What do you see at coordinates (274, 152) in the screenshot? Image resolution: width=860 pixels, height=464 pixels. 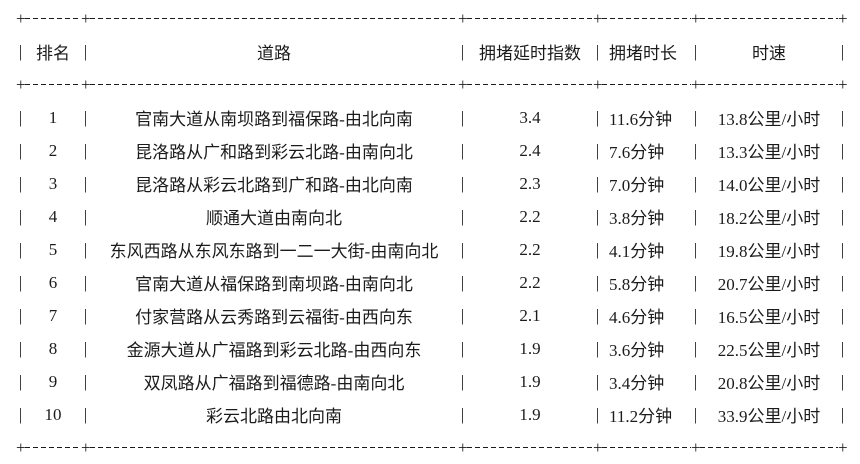 I see `road-cell: 昆洛路从广和路到彩云北路-由南向北` at bounding box center [274, 152].